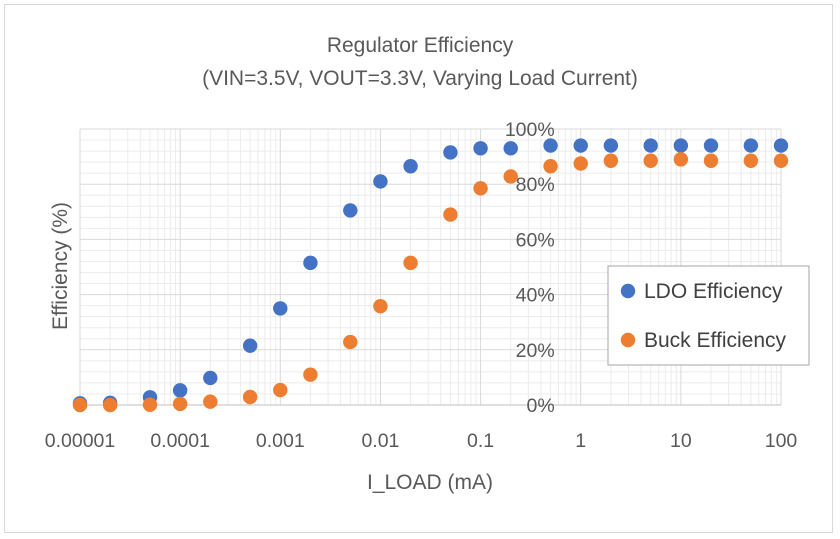 The image size is (840, 539). What do you see at coordinates (420, 45) in the screenshot?
I see `chart-title: Regulator Efficiency` at bounding box center [420, 45].